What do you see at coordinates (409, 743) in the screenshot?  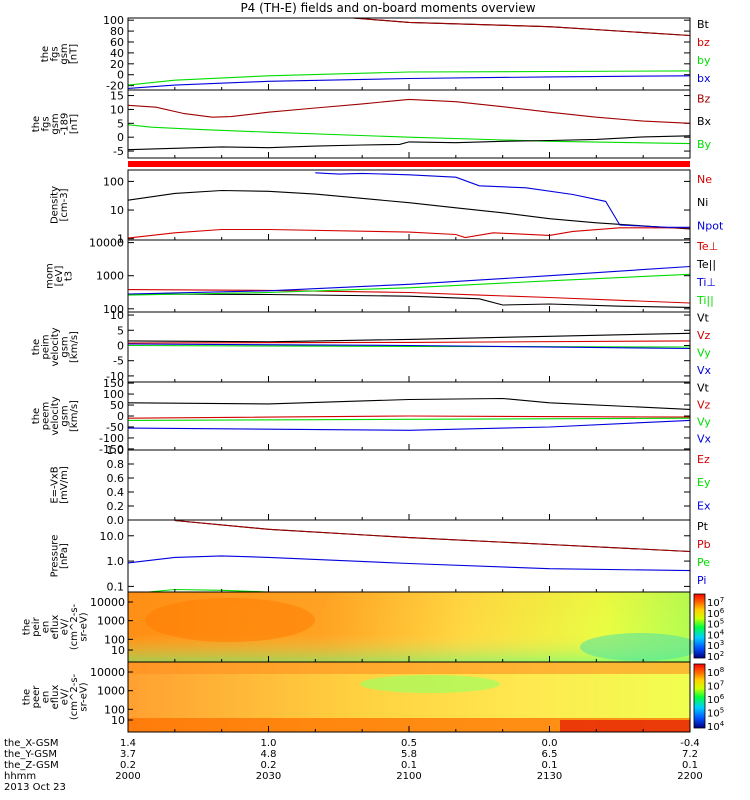 I see `x-axis-value: 0.5` at bounding box center [409, 743].